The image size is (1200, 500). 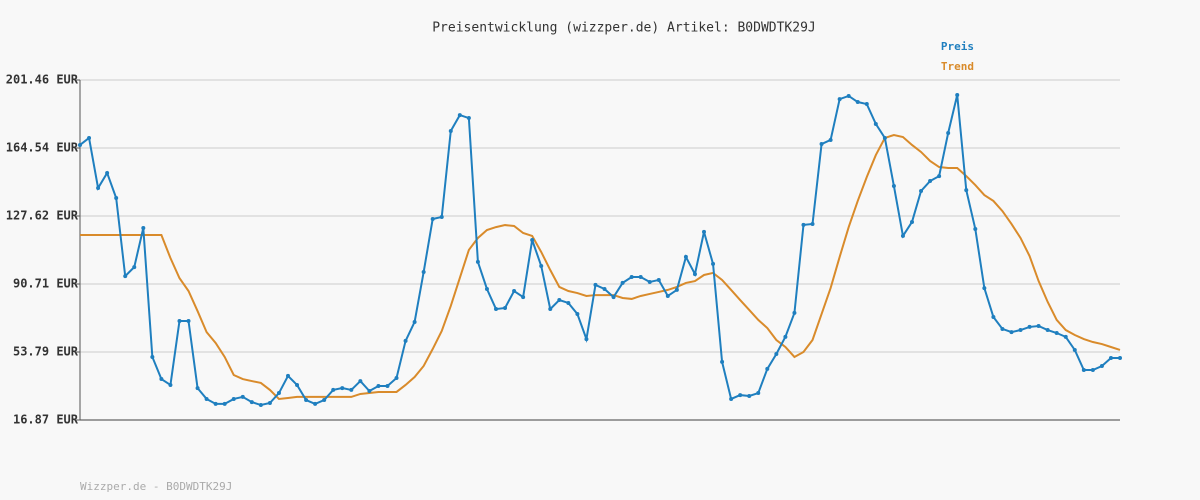 I want to click on y-tick-label: 164.54 EUR, so click(x=42, y=148).